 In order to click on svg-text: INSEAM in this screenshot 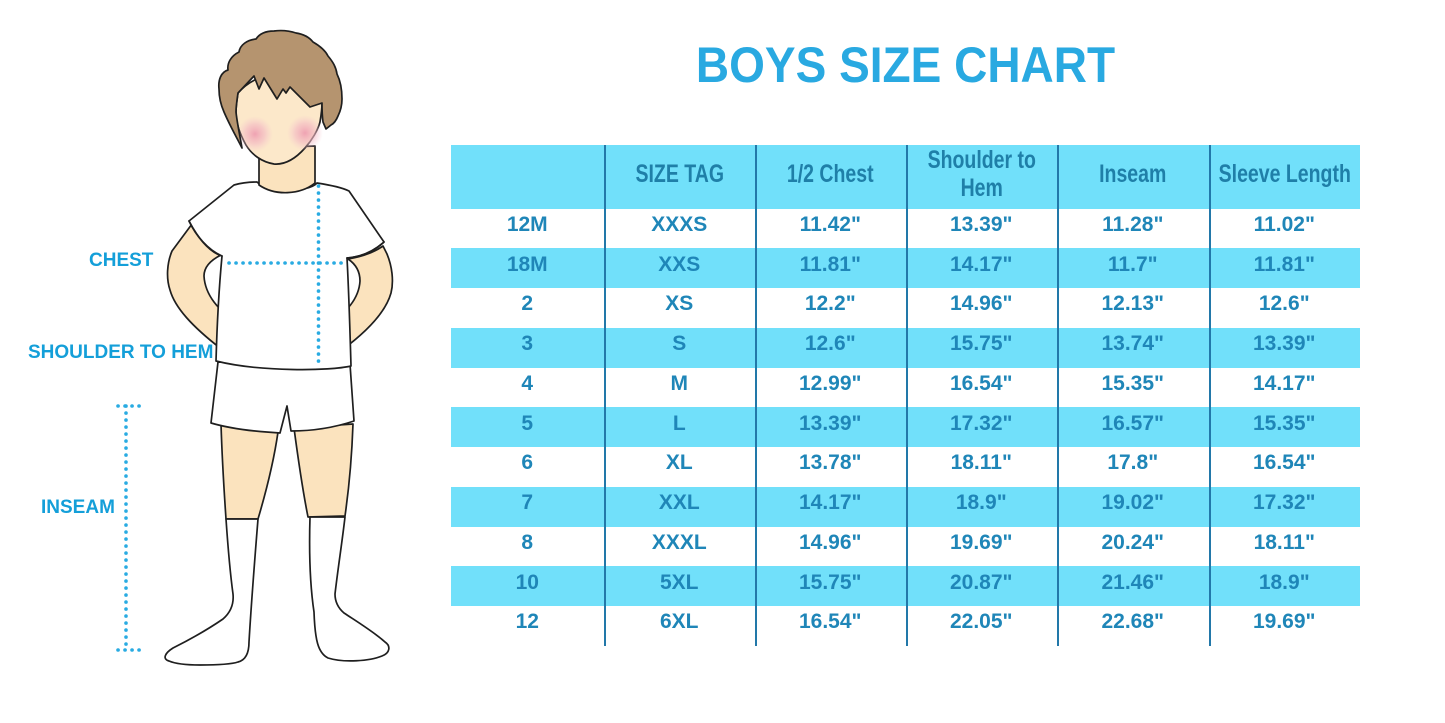, I will do `click(78, 507)`.